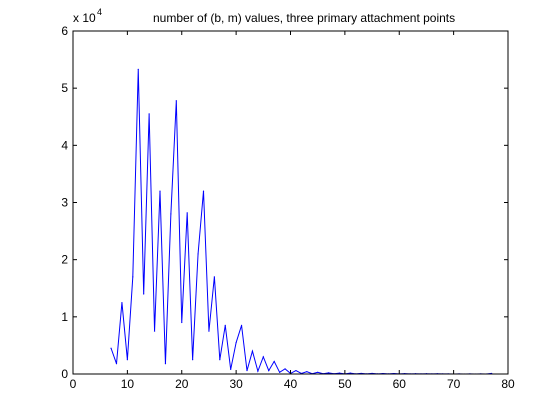 The width and height of the screenshot is (560, 420). What do you see at coordinates (64, 31) in the screenshot?
I see `y-tick-label: 6` at bounding box center [64, 31].